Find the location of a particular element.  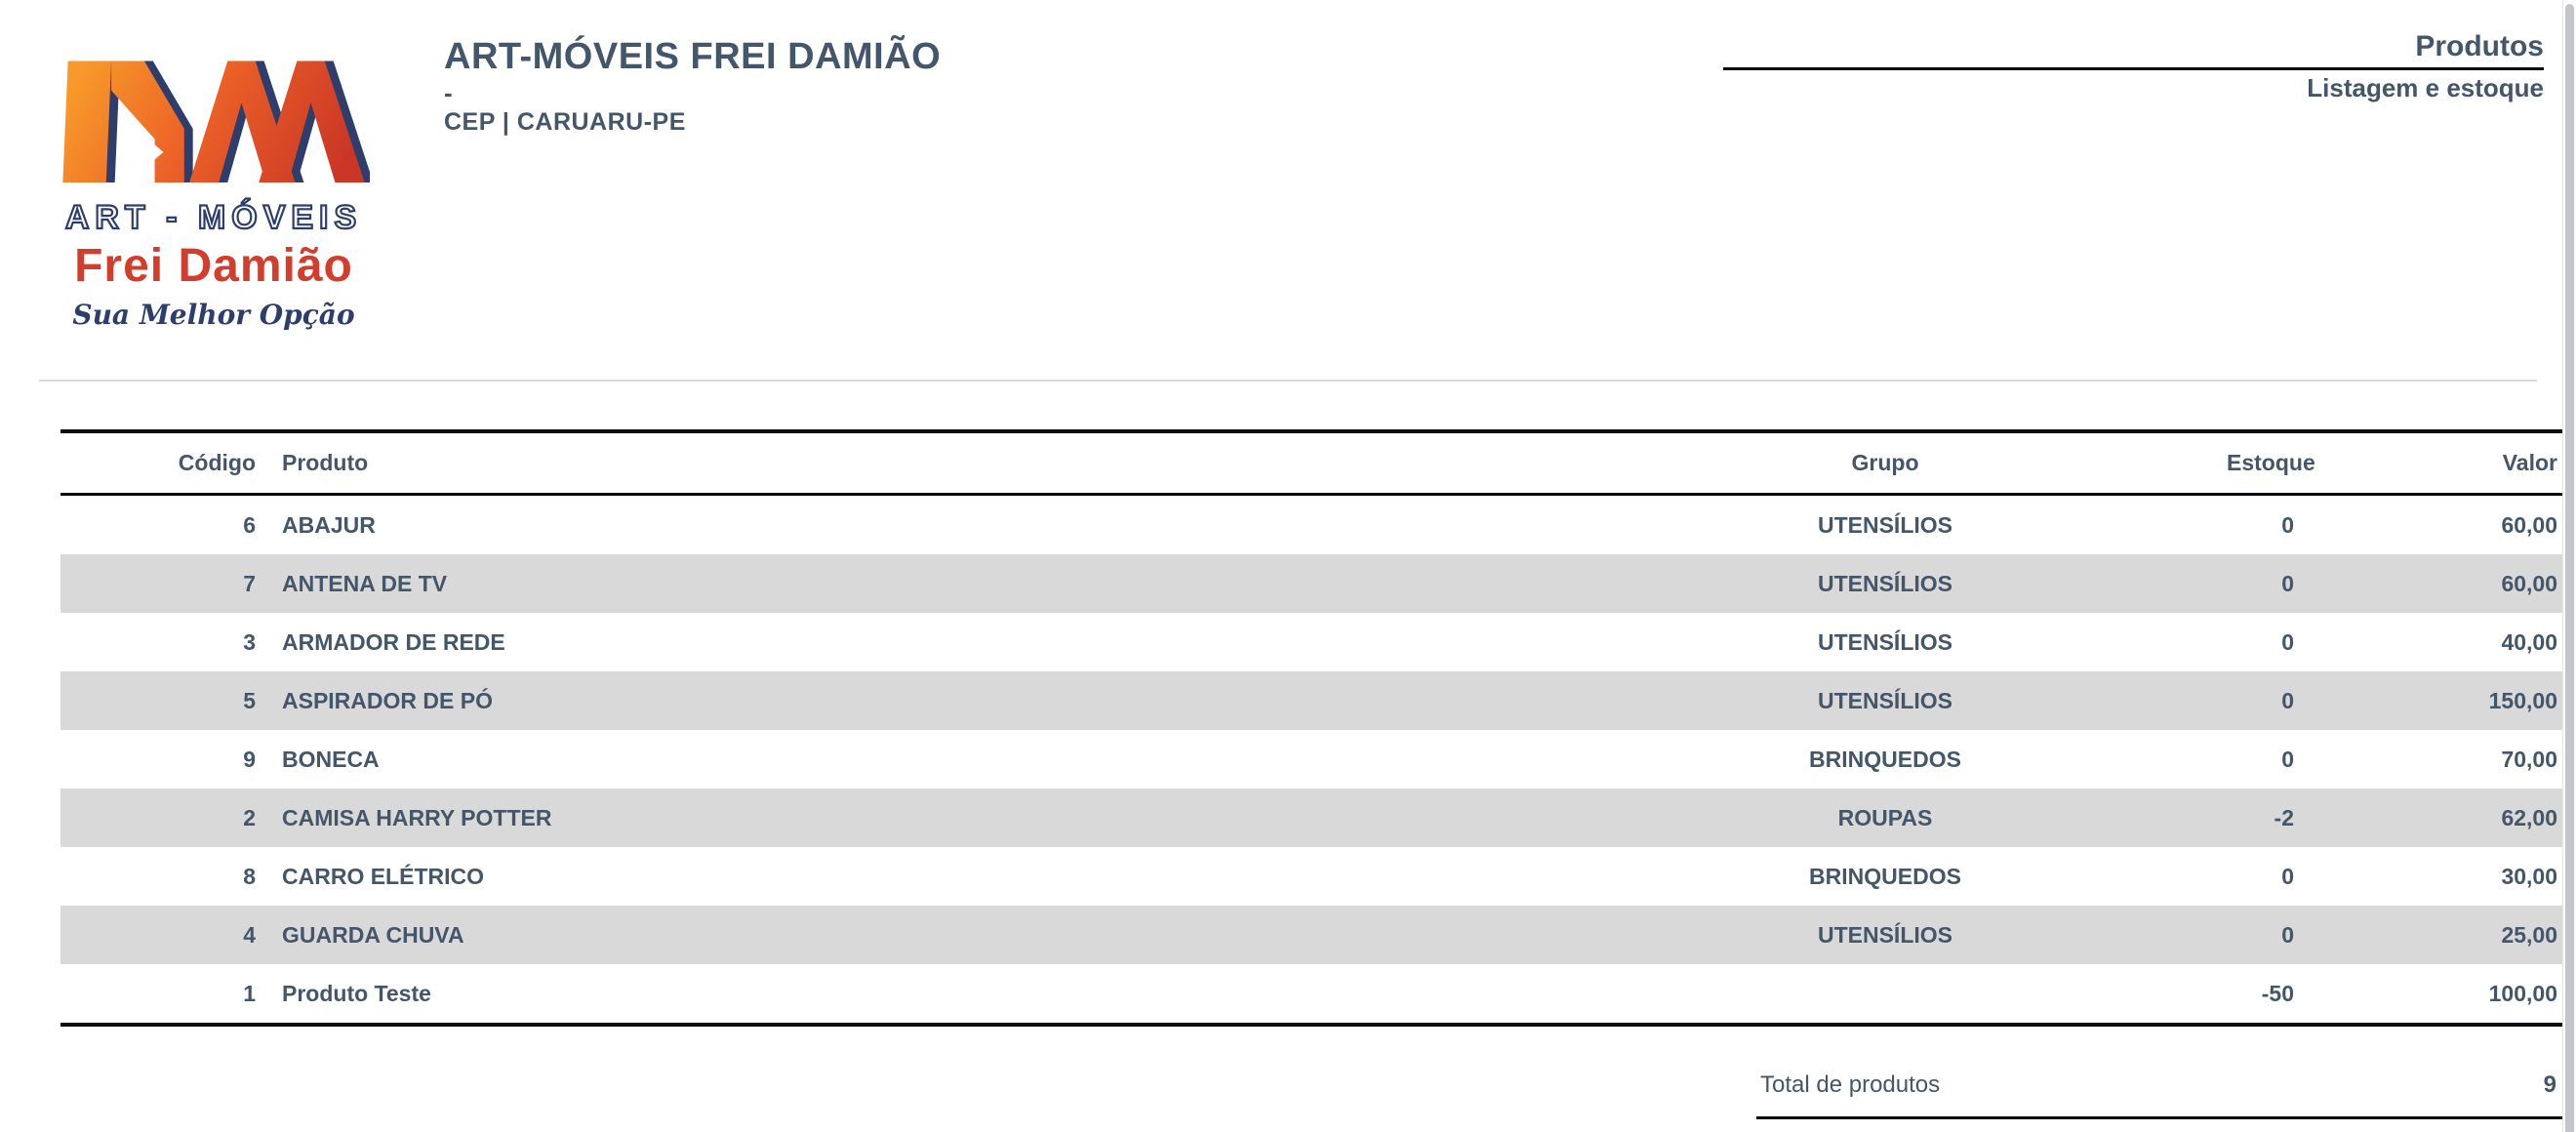

cell-produto: CAMISA HARRY POTTER is located at coordinates (417, 817).